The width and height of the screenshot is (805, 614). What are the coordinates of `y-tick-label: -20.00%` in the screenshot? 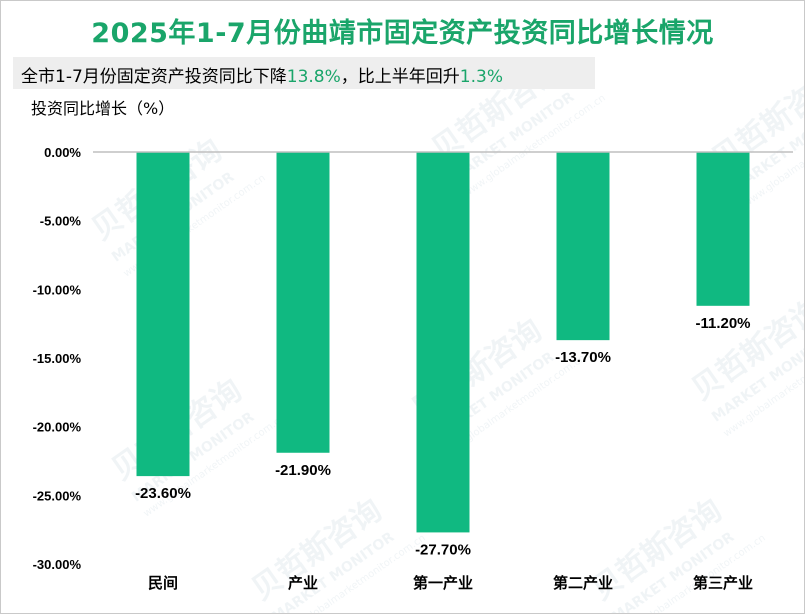 It's located at (57, 427).